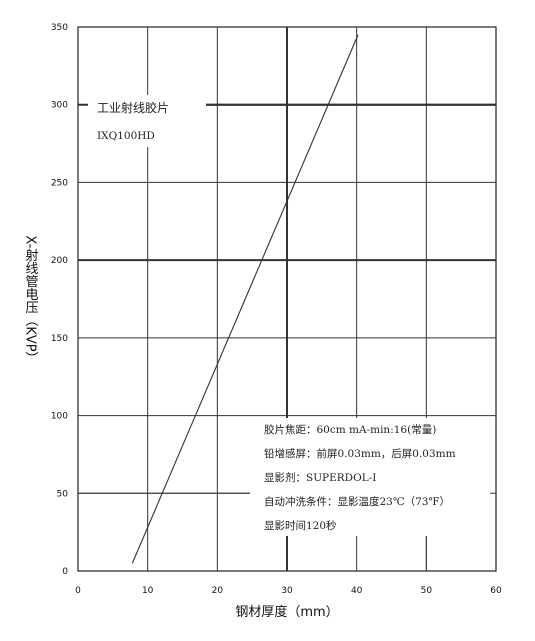 This screenshot has height=641, width=535. What do you see at coordinates (31, 299) in the screenshot?
I see `y-axis-title: X-射线管电压（KVP）` at bounding box center [31, 299].